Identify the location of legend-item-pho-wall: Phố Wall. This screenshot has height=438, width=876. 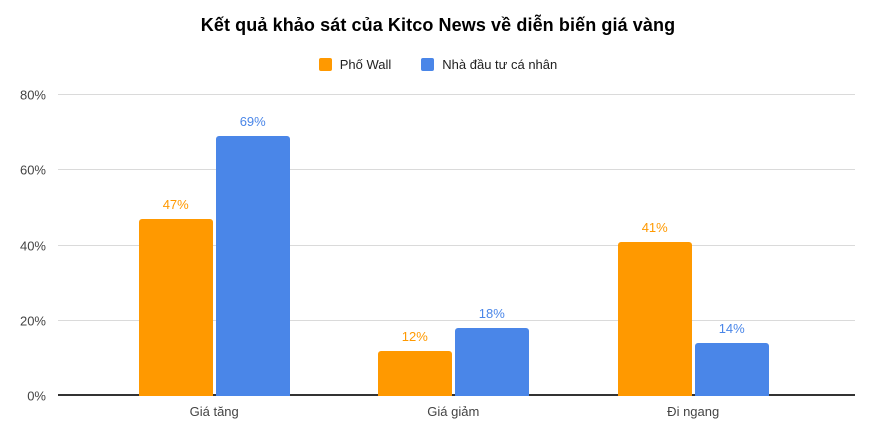
(355, 64).